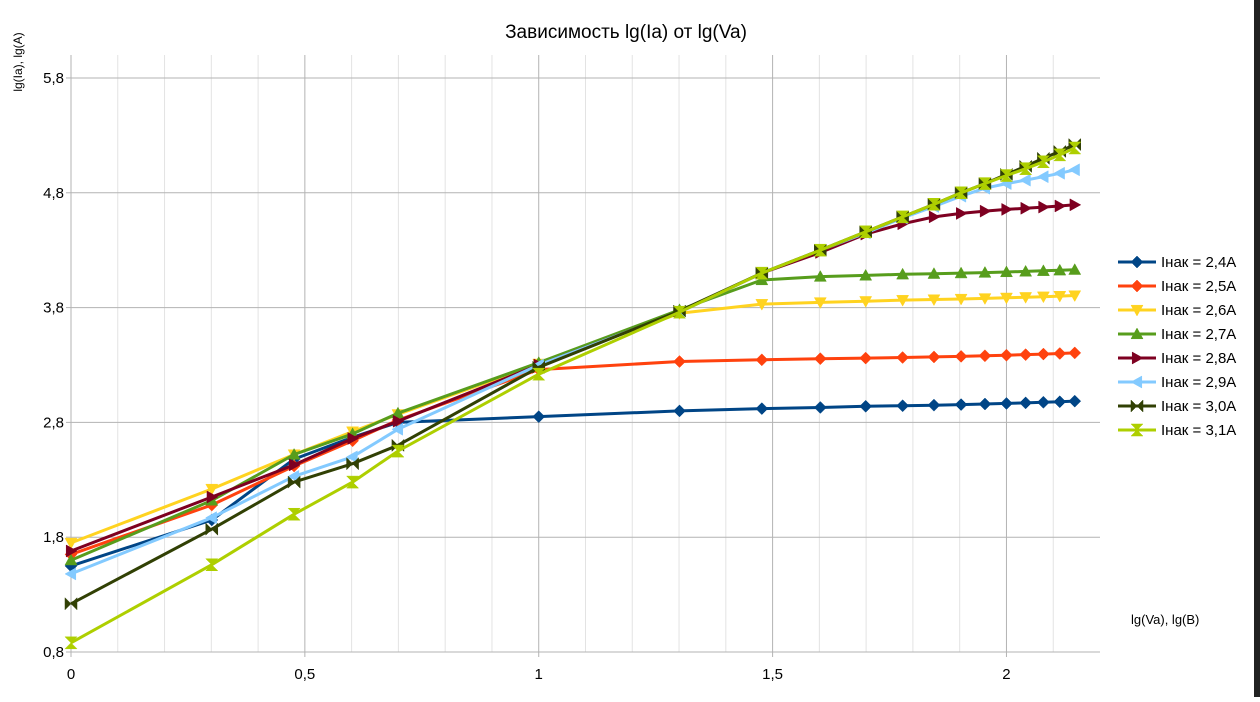 This screenshot has width=1260, height=702. Describe the element at coordinates (71, 674) in the screenshot. I see `x-tick-label: 0` at that location.